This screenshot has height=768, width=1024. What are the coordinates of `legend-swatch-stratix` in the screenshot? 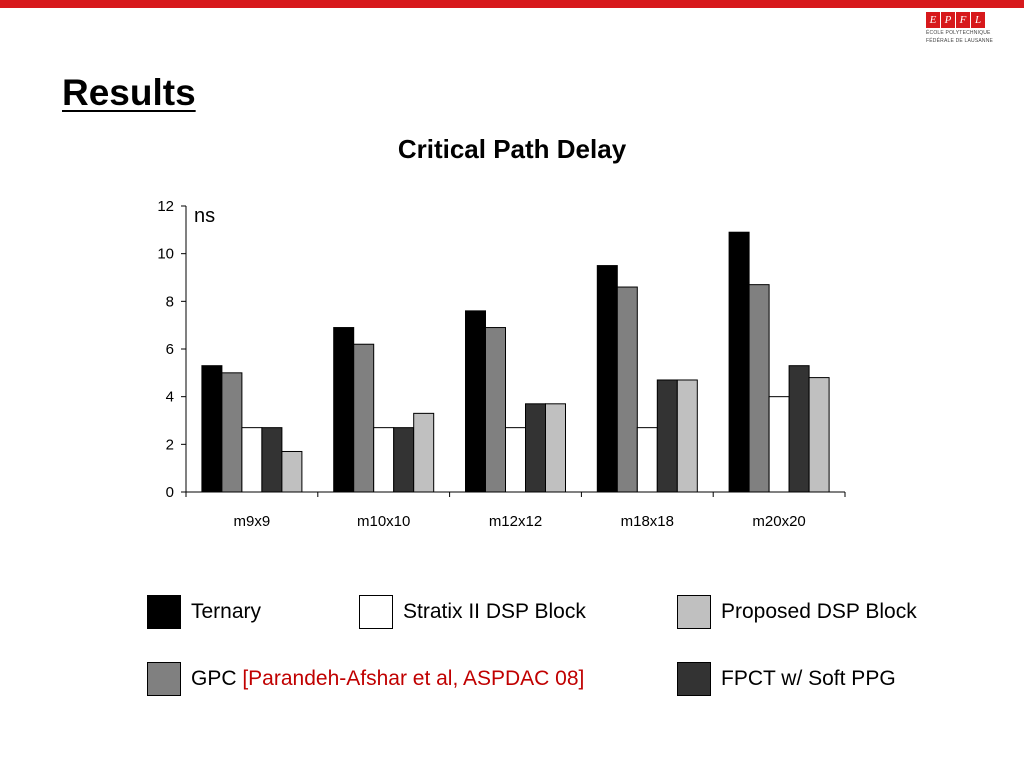 It's located at (376, 612).